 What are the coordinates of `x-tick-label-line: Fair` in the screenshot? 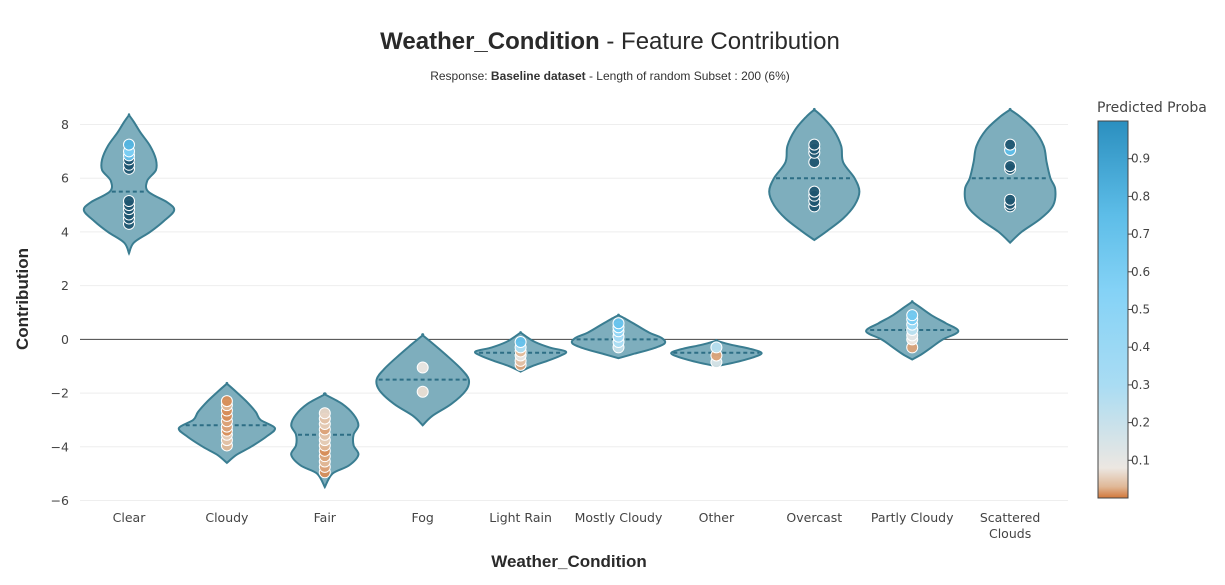 It's located at (325, 517).